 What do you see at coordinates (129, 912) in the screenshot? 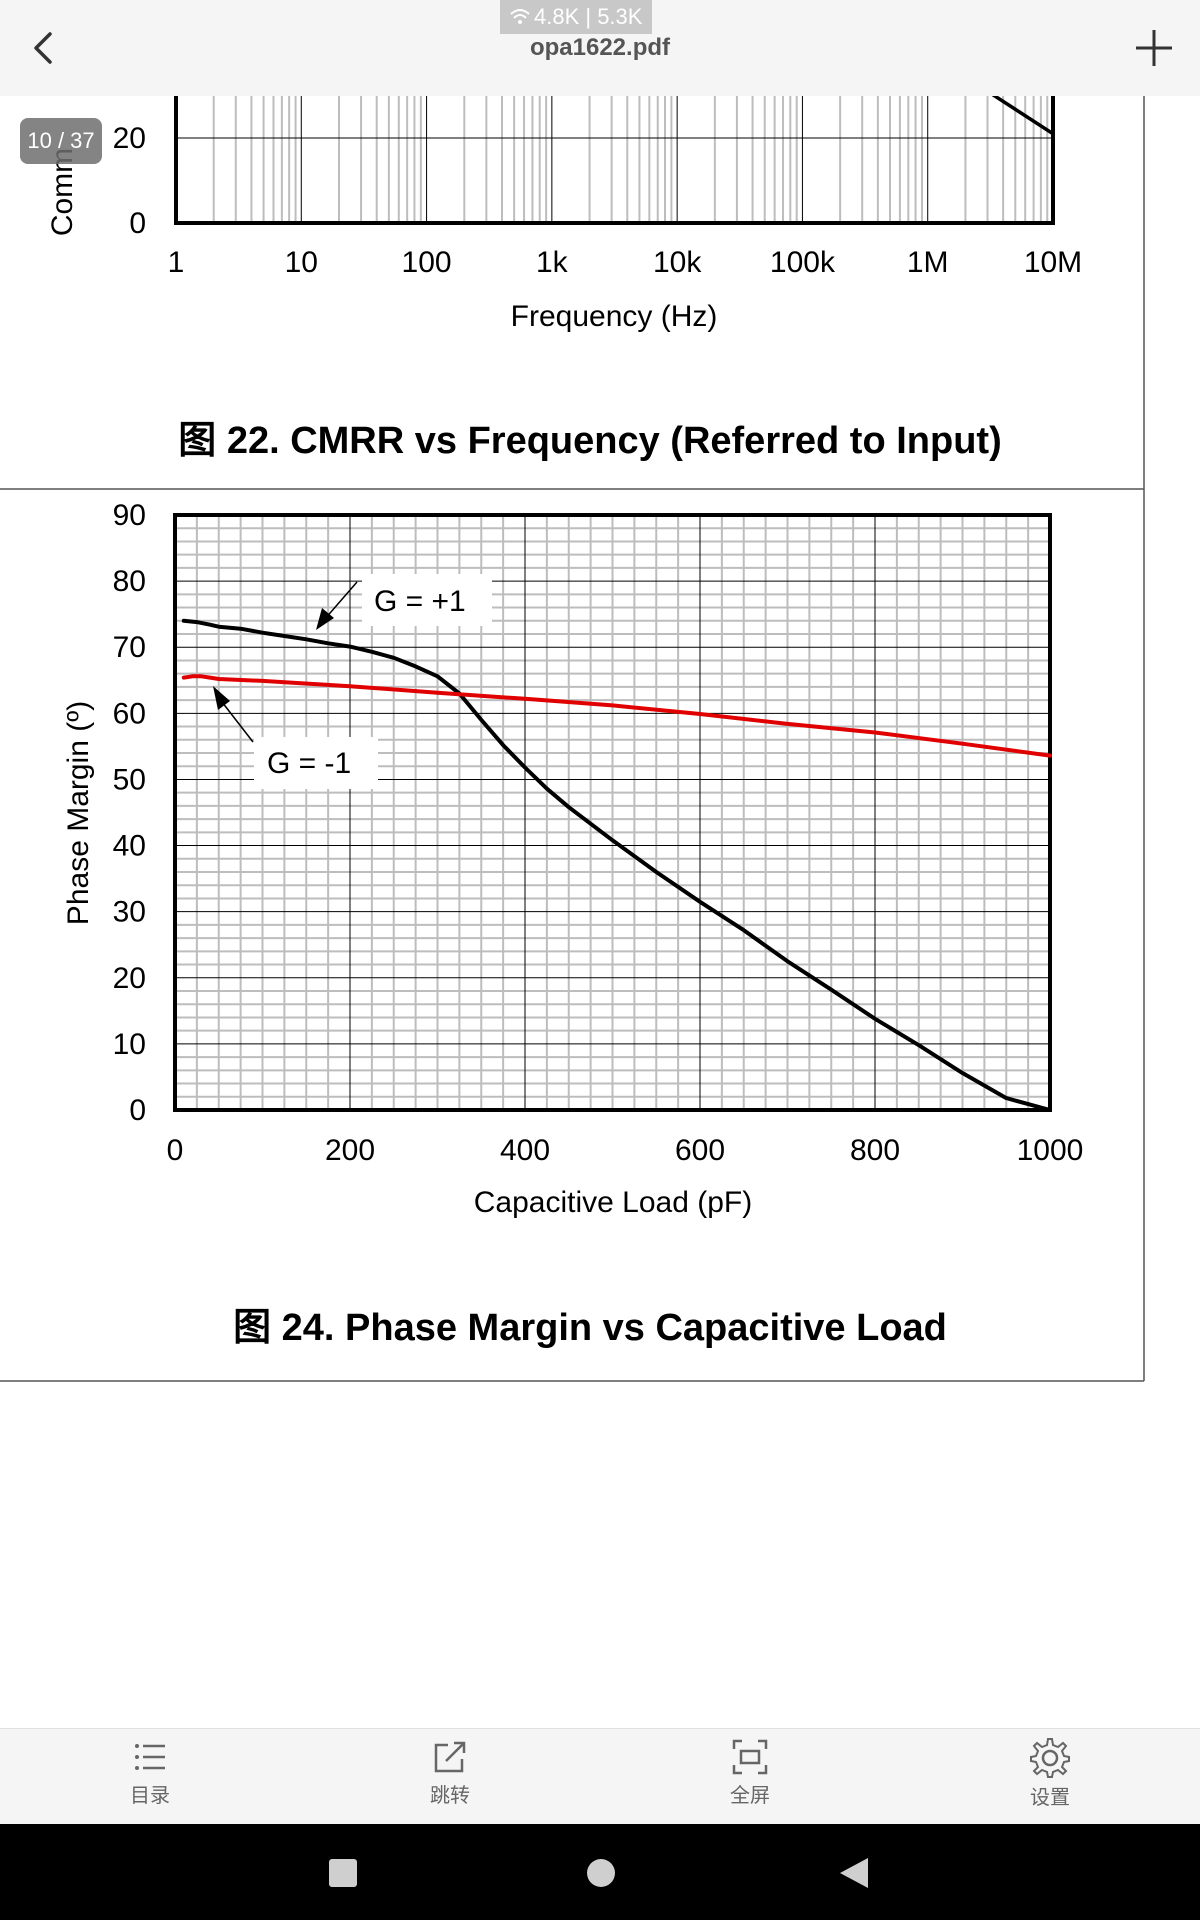
I see `y-tick-label: 30` at bounding box center [129, 912].